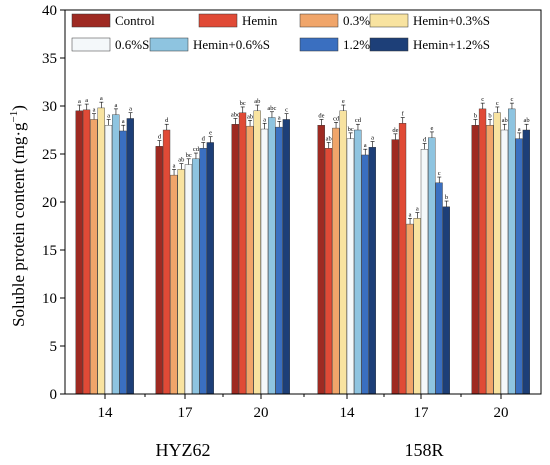  What do you see at coordinates (451, 44) in the screenshot?
I see `legend-label: Hemin+1.2%S` at bounding box center [451, 44].